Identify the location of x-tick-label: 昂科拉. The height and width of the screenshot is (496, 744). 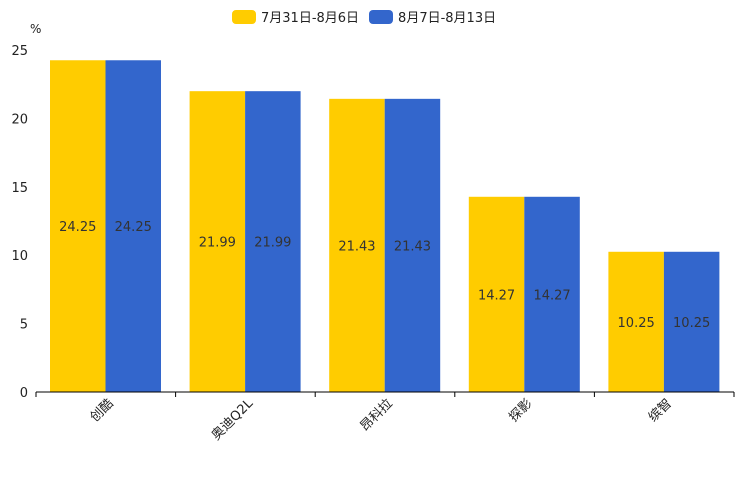
(377, 415).